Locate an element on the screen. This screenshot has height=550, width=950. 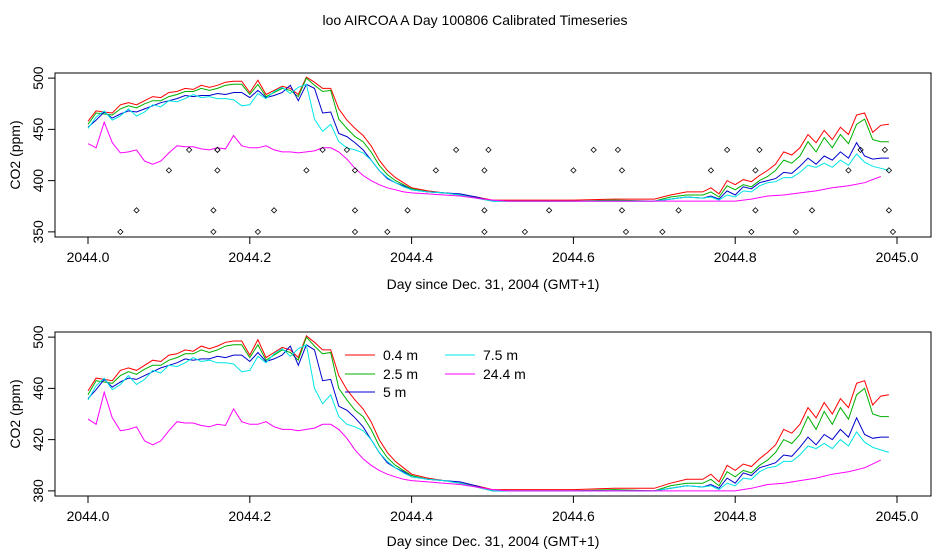
y-axis-label-top: CO2 (ppm) is located at coordinates (15, 154).